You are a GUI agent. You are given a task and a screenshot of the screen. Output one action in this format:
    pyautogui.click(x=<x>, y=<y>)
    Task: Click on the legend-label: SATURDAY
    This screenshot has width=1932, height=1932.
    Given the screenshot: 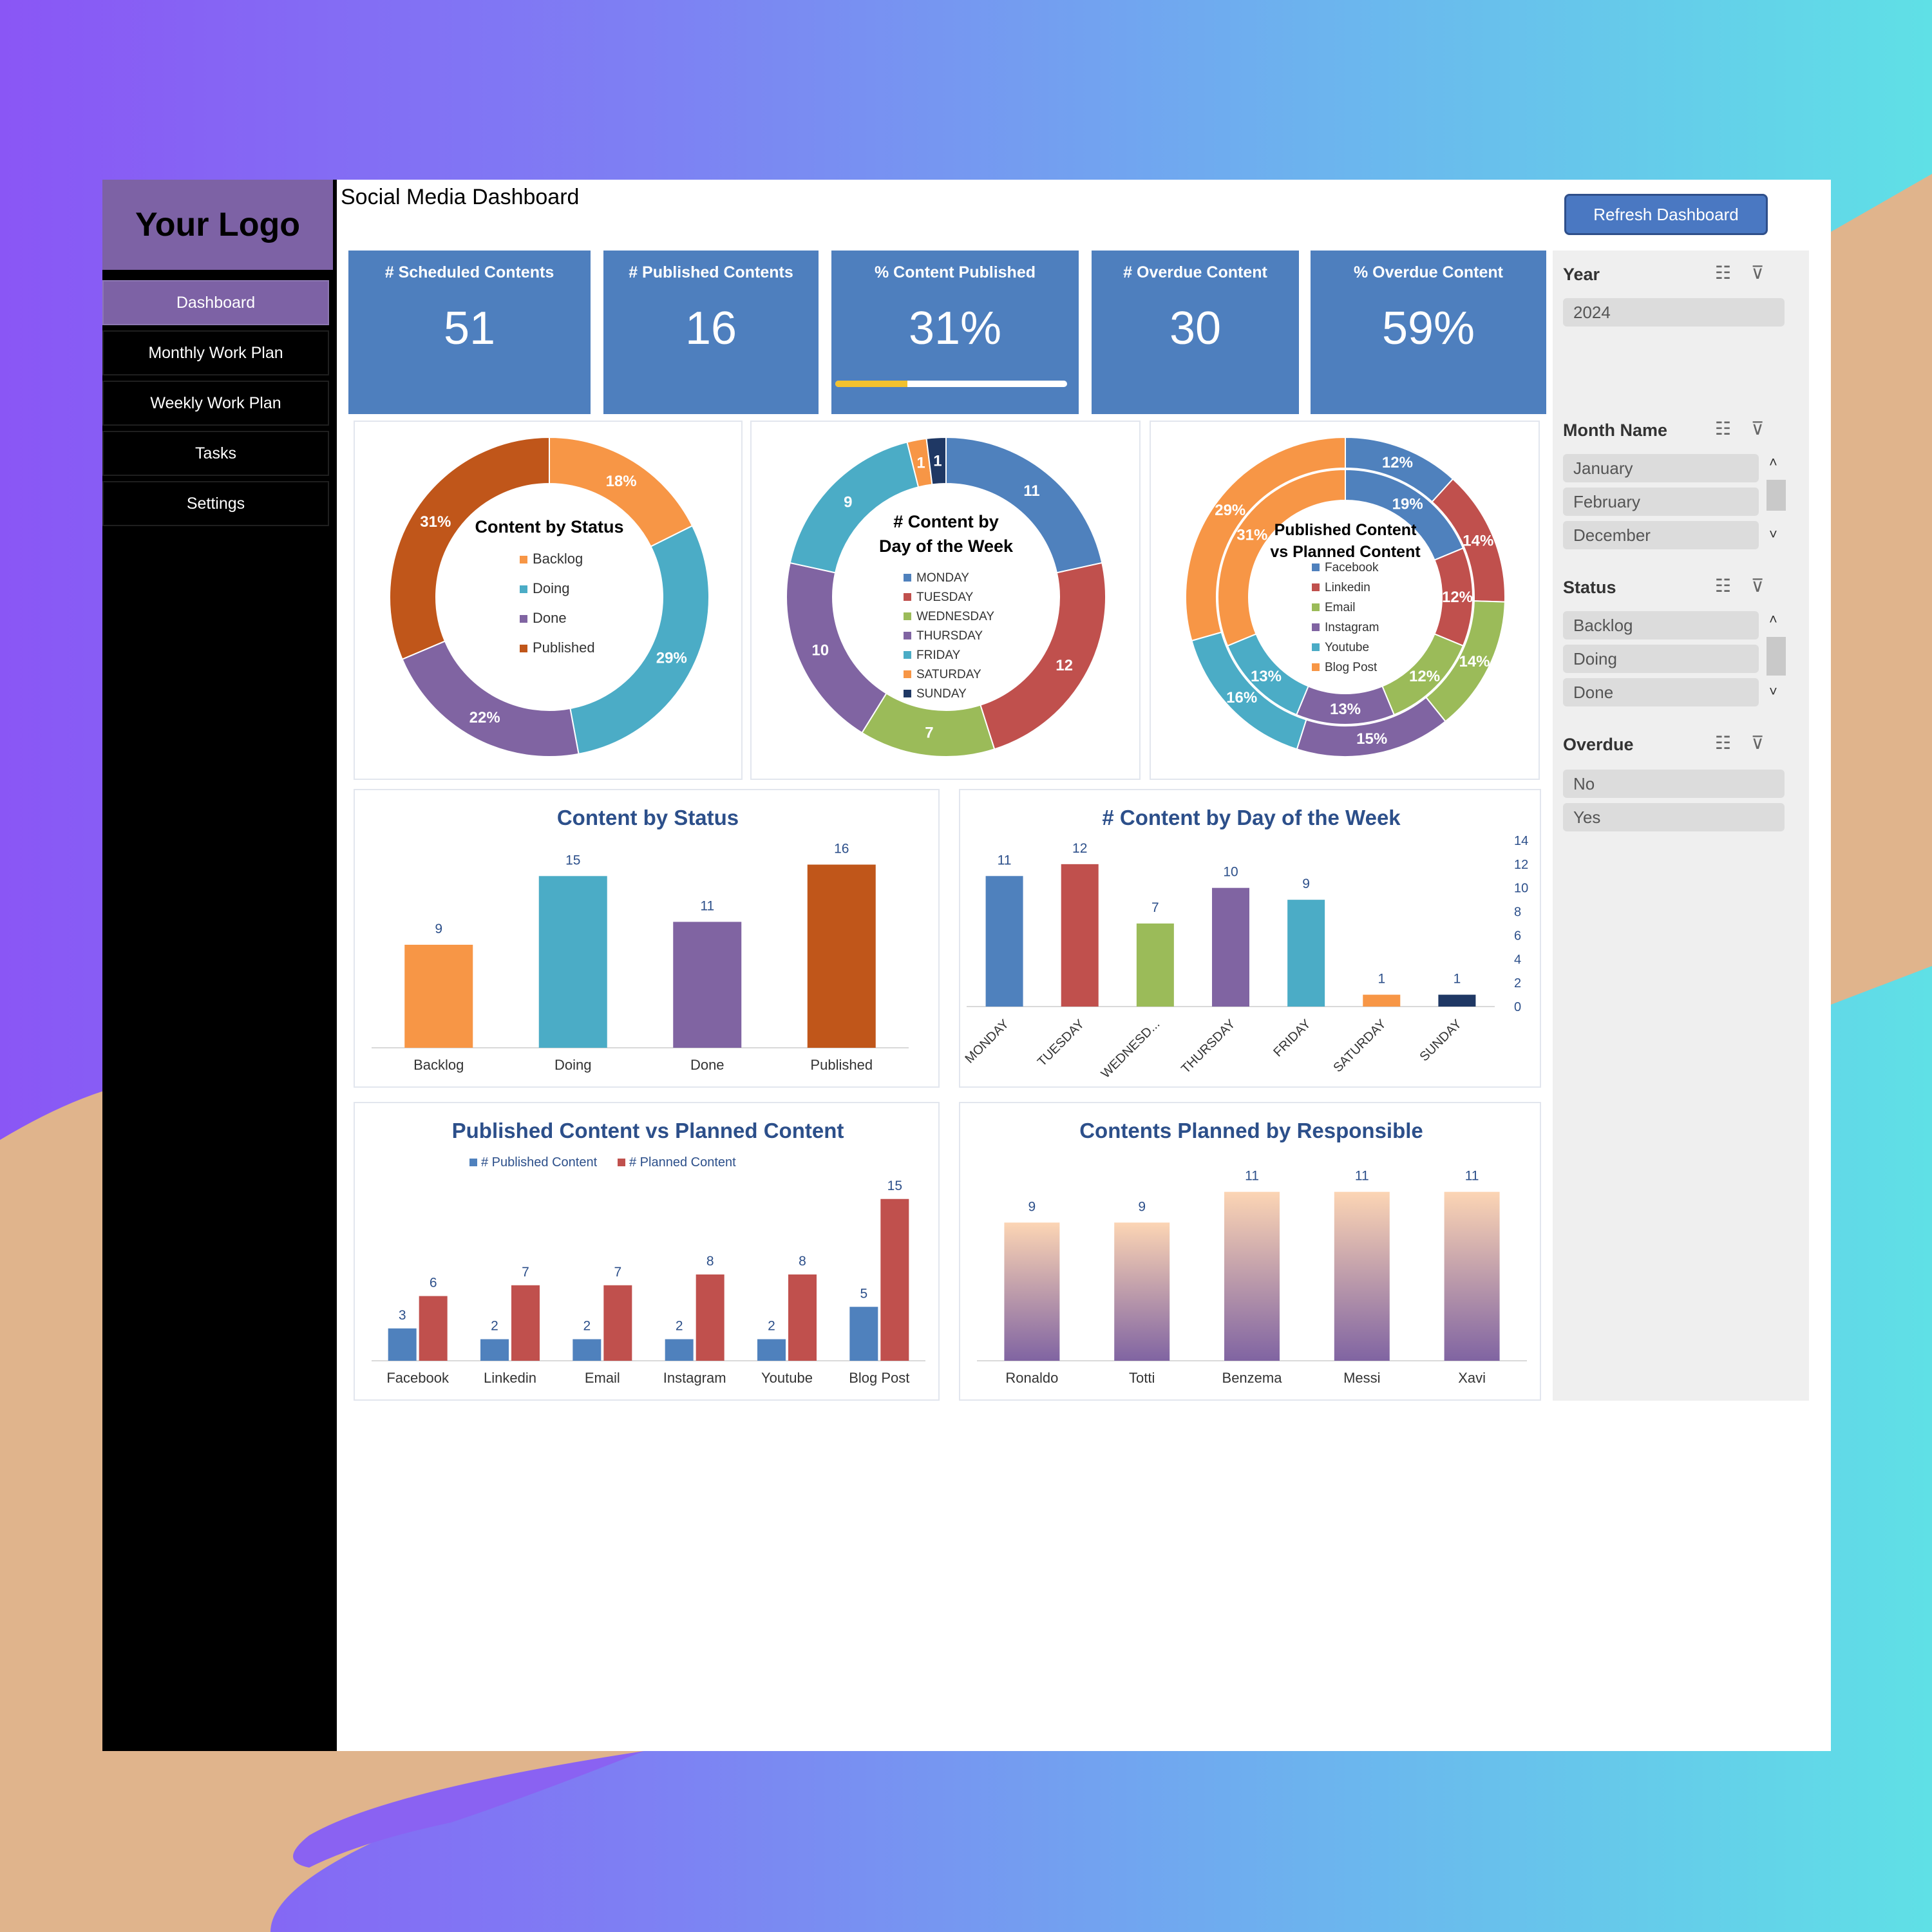 What is the action you would take?
    pyautogui.click(x=948, y=675)
    